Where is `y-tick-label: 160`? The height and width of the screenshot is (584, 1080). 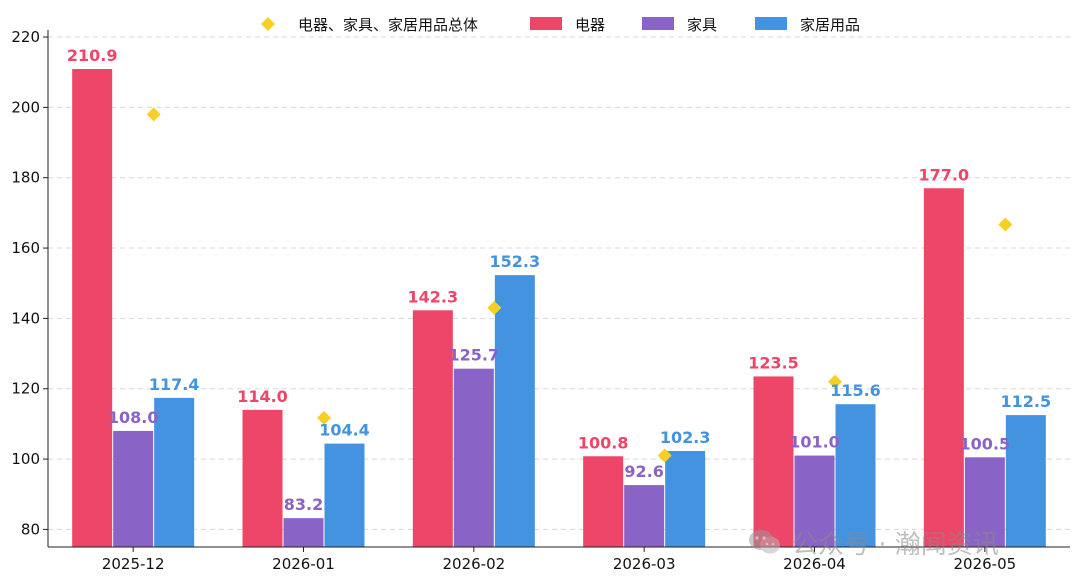 y-tick-label: 160 is located at coordinates (25, 248).